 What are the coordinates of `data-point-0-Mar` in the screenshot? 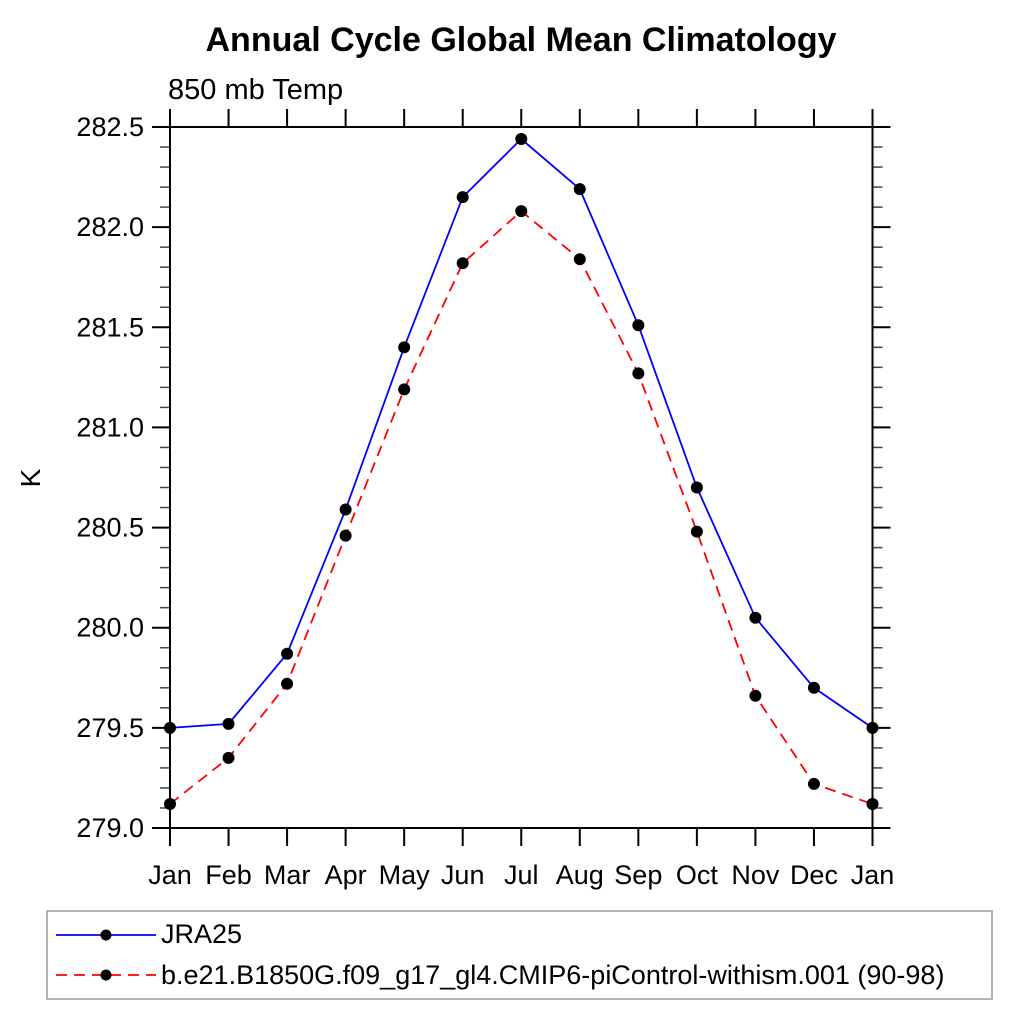 It's located at (287, 653).